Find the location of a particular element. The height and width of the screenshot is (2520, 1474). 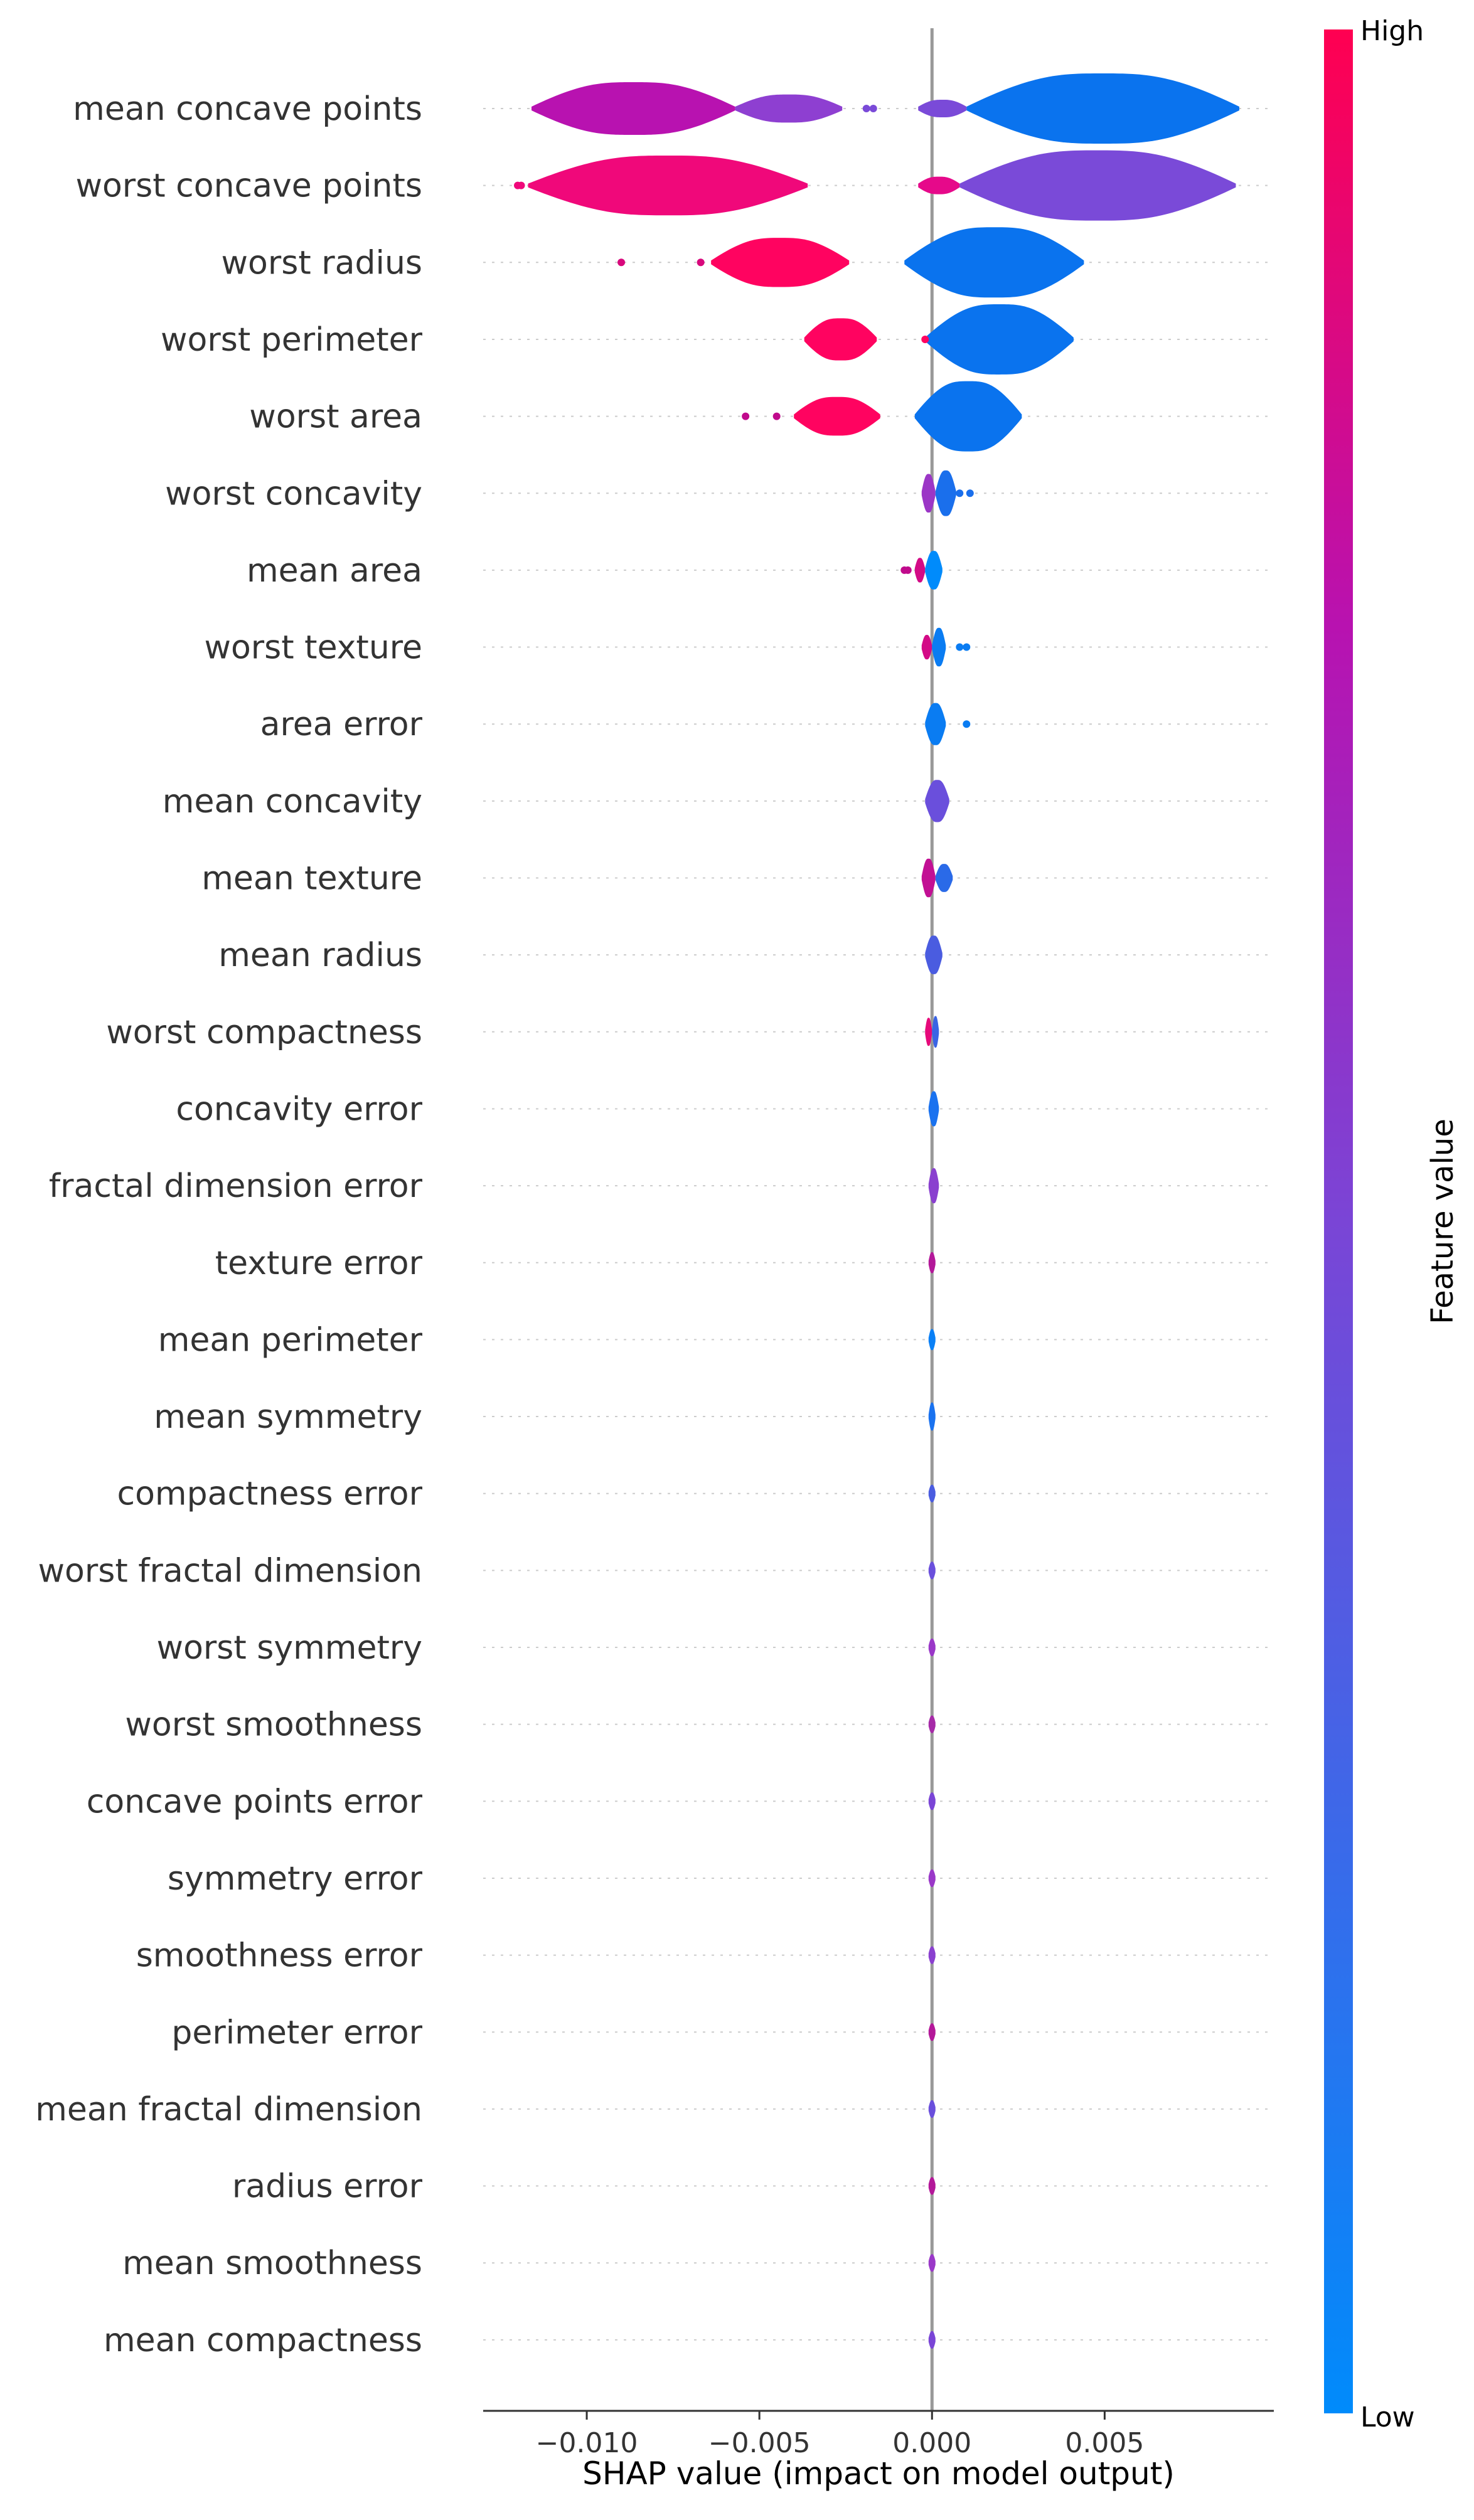

x-axis-title: SHAP value (impact on model output) is located at coordinates (878, 2473).